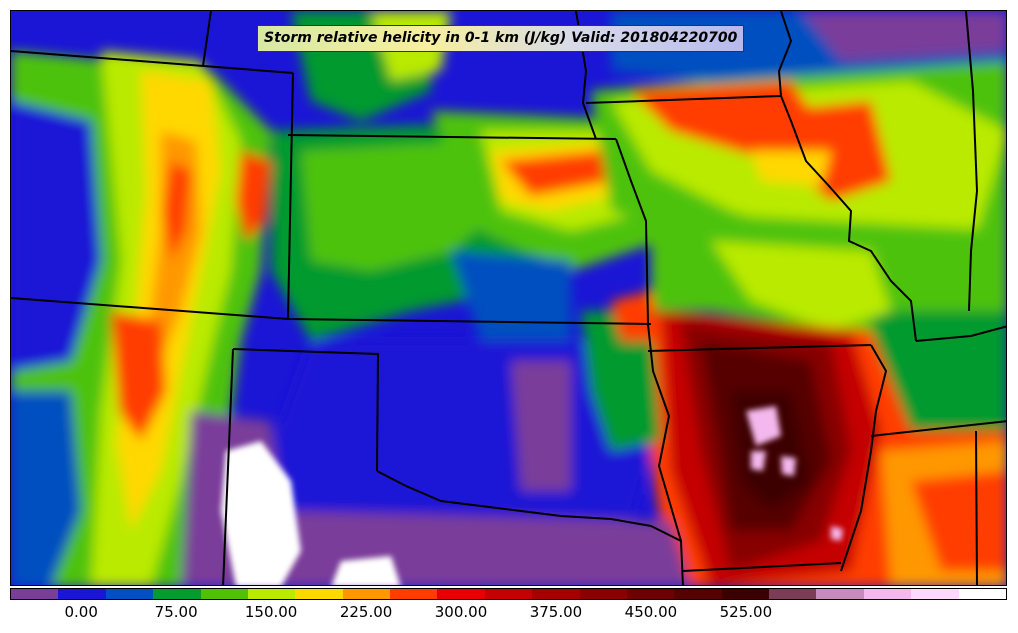 The image size is (1018, 633). What do you see at coordinates (746, 612) in the screenshot?
I see `colorbar-tick-label: 525.00` at bounding box center [746, 612].